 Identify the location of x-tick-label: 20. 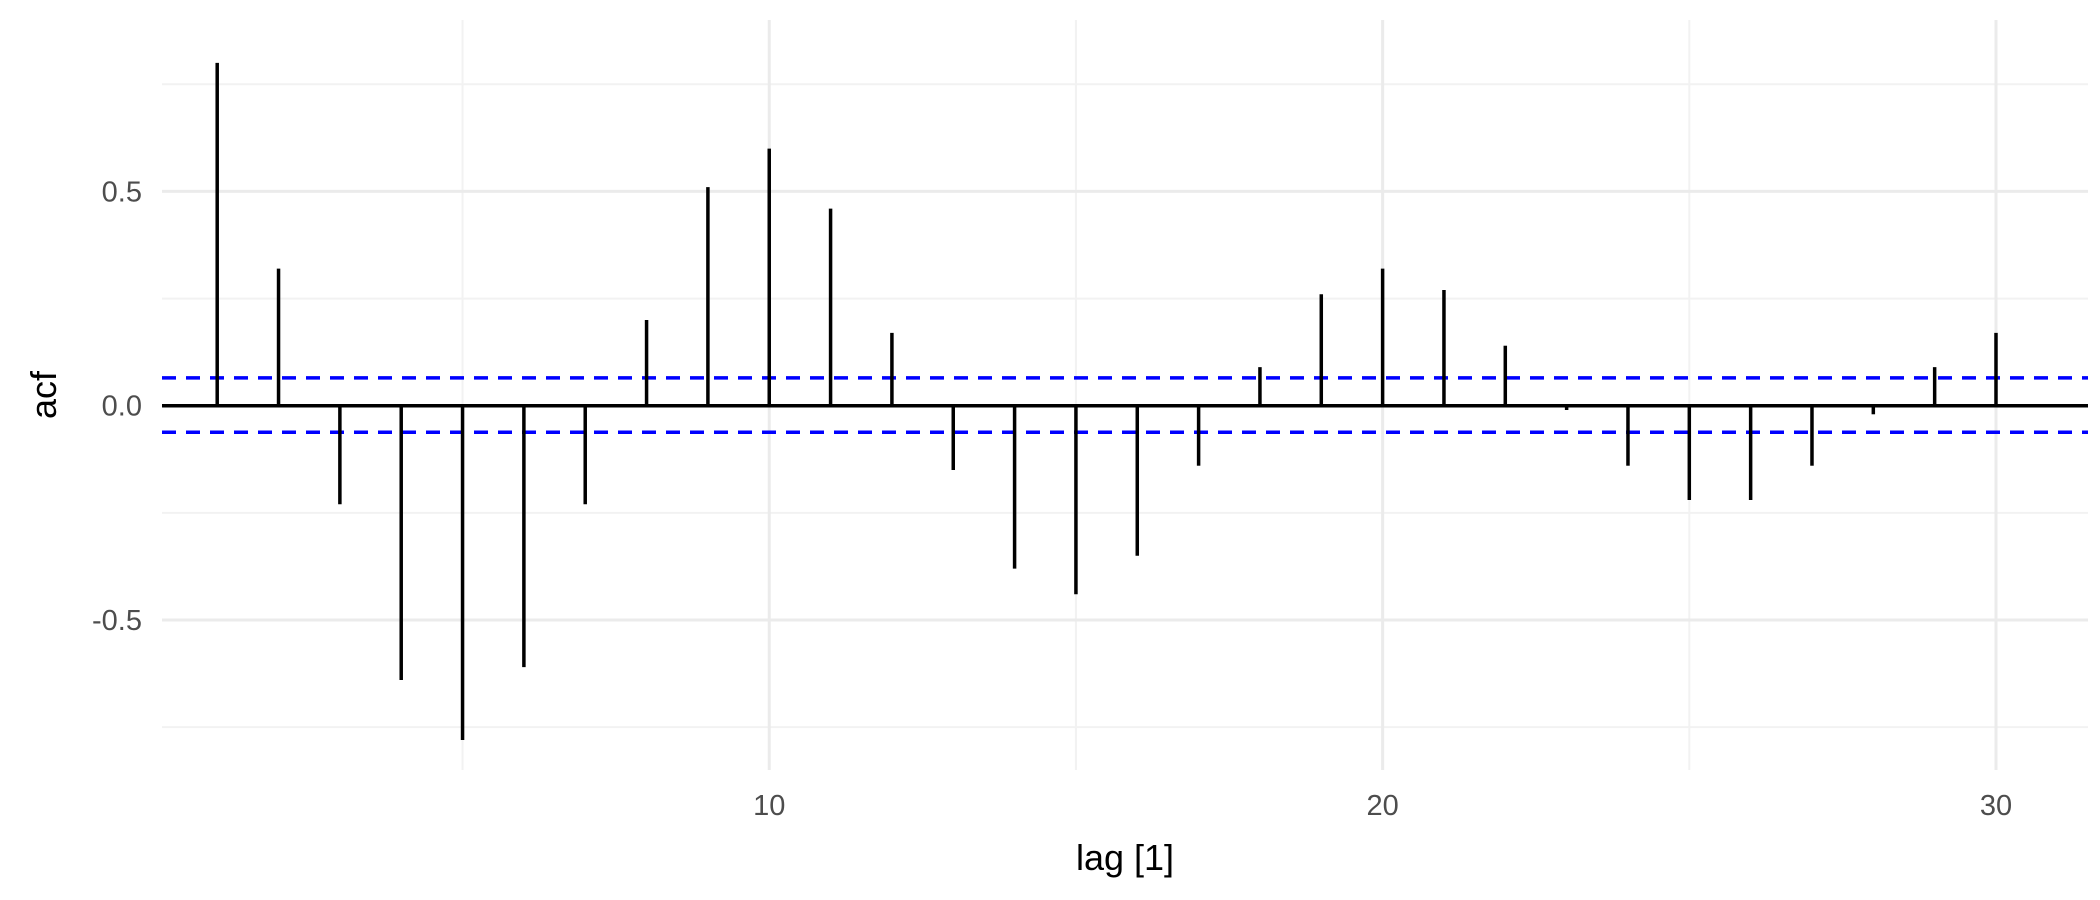
(1382, 806).